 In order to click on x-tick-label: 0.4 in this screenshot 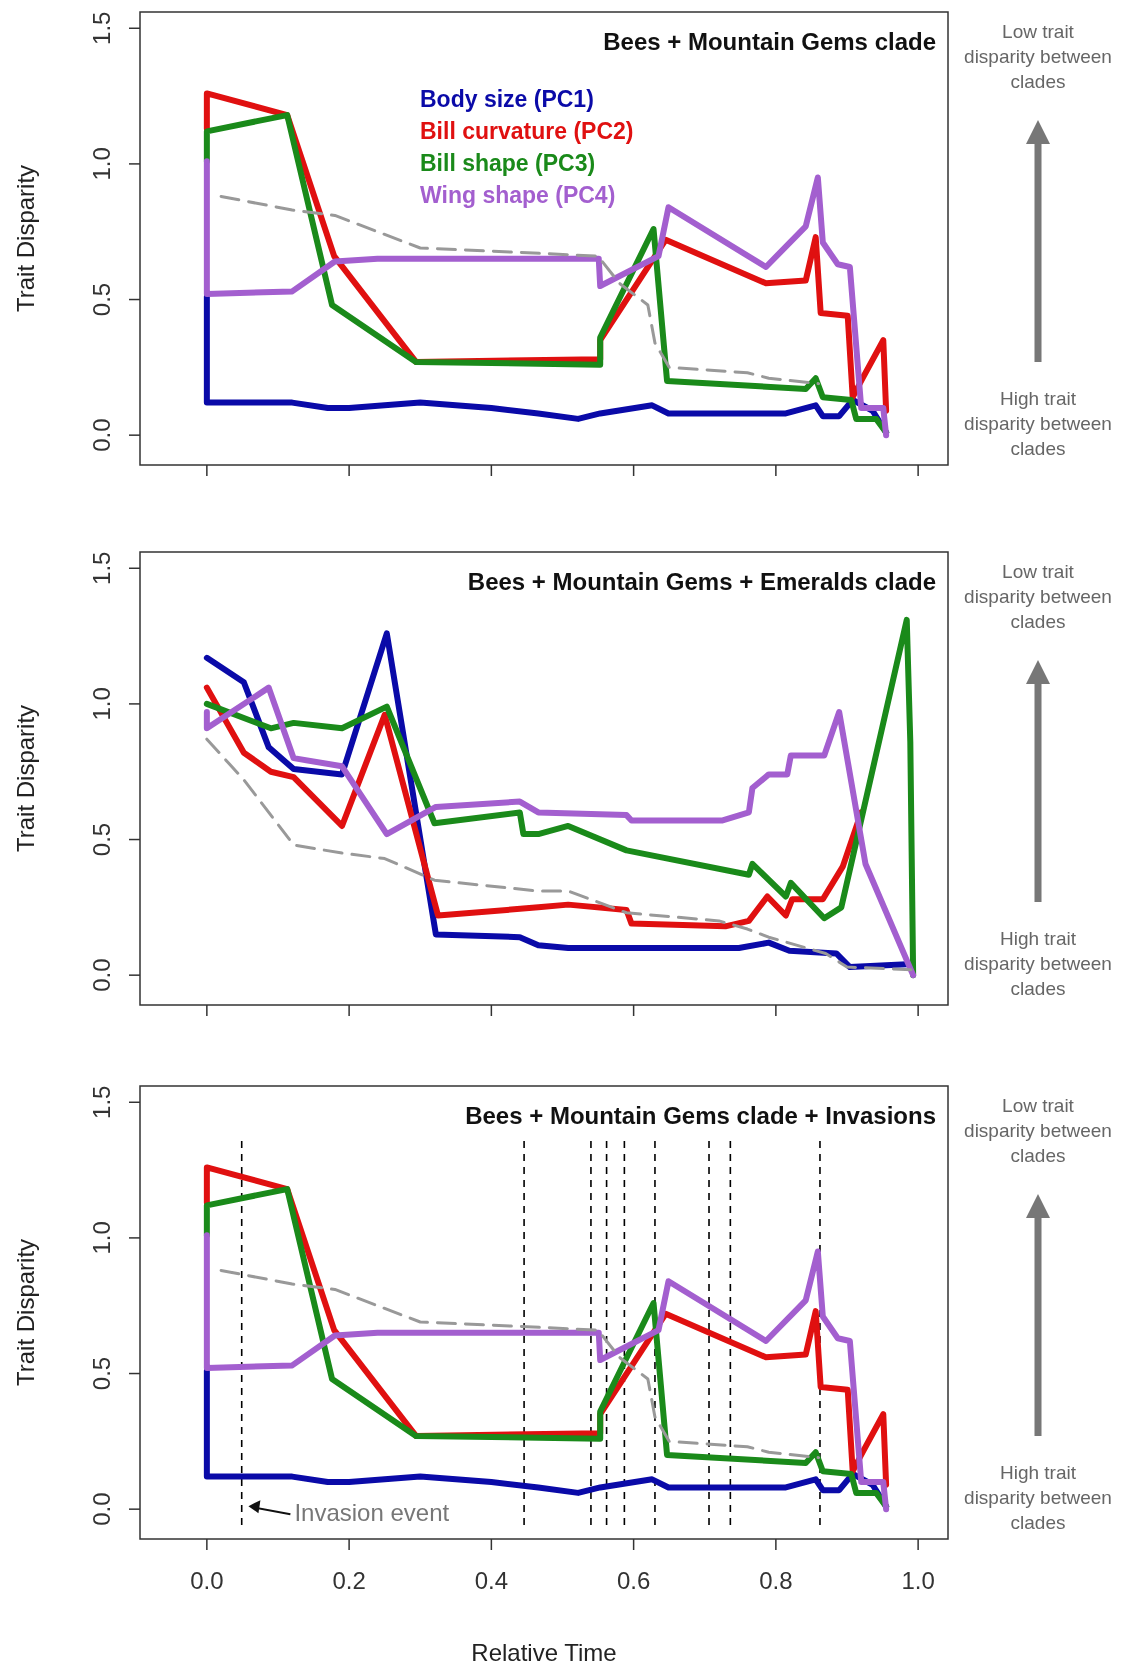, I will do `click(491, 1580)`.